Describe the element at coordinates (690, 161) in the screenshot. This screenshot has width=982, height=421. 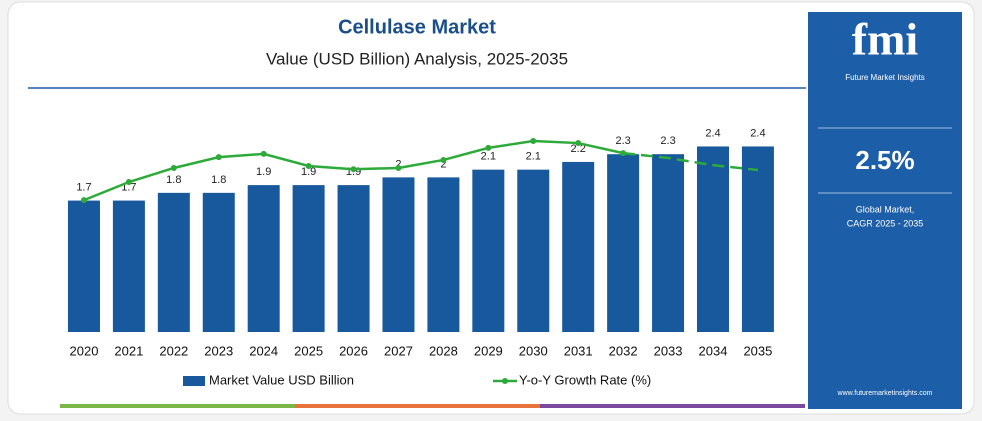
I see `growth-line-dashed` at that location.